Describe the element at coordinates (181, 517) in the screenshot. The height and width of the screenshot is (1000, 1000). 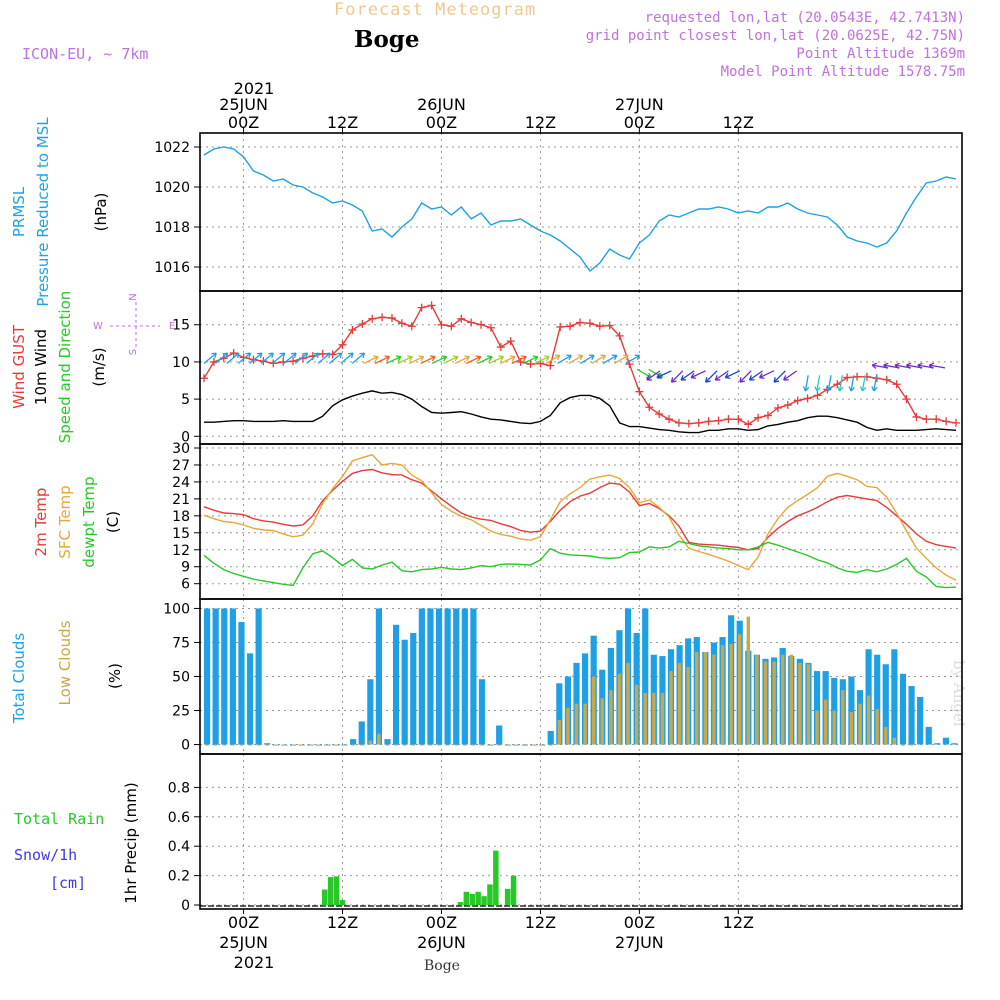
I see `y-tick-label: 18` at that location.